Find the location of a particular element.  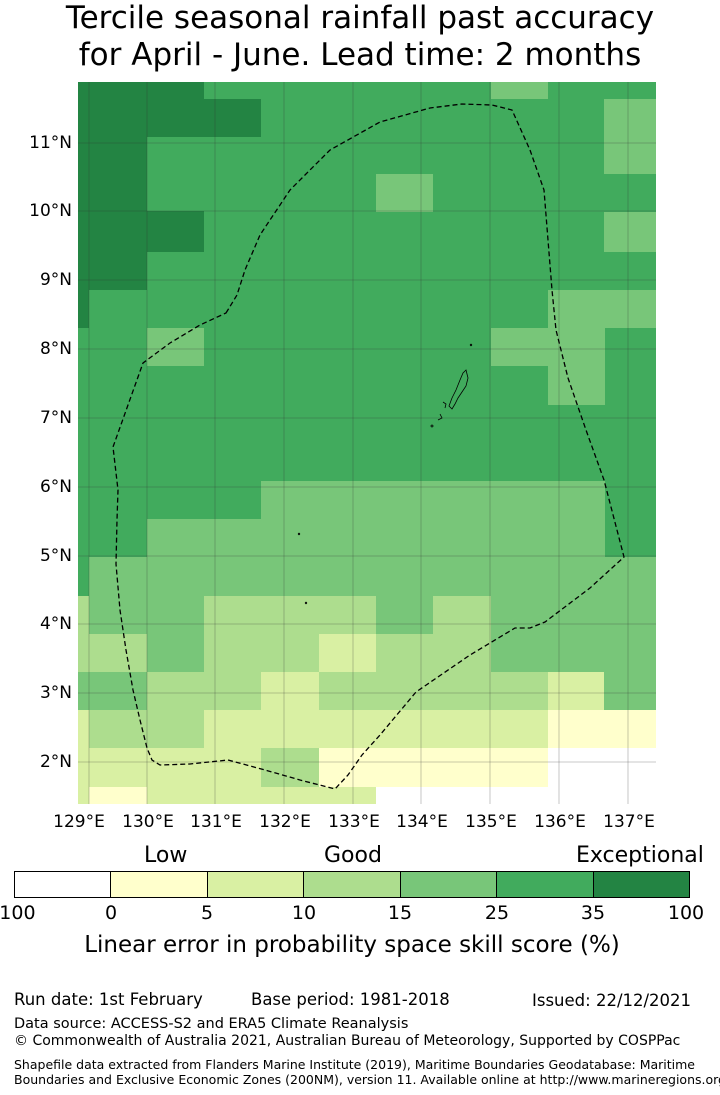

lat-tick-label: 7°N is located at coordinates (55, 418).